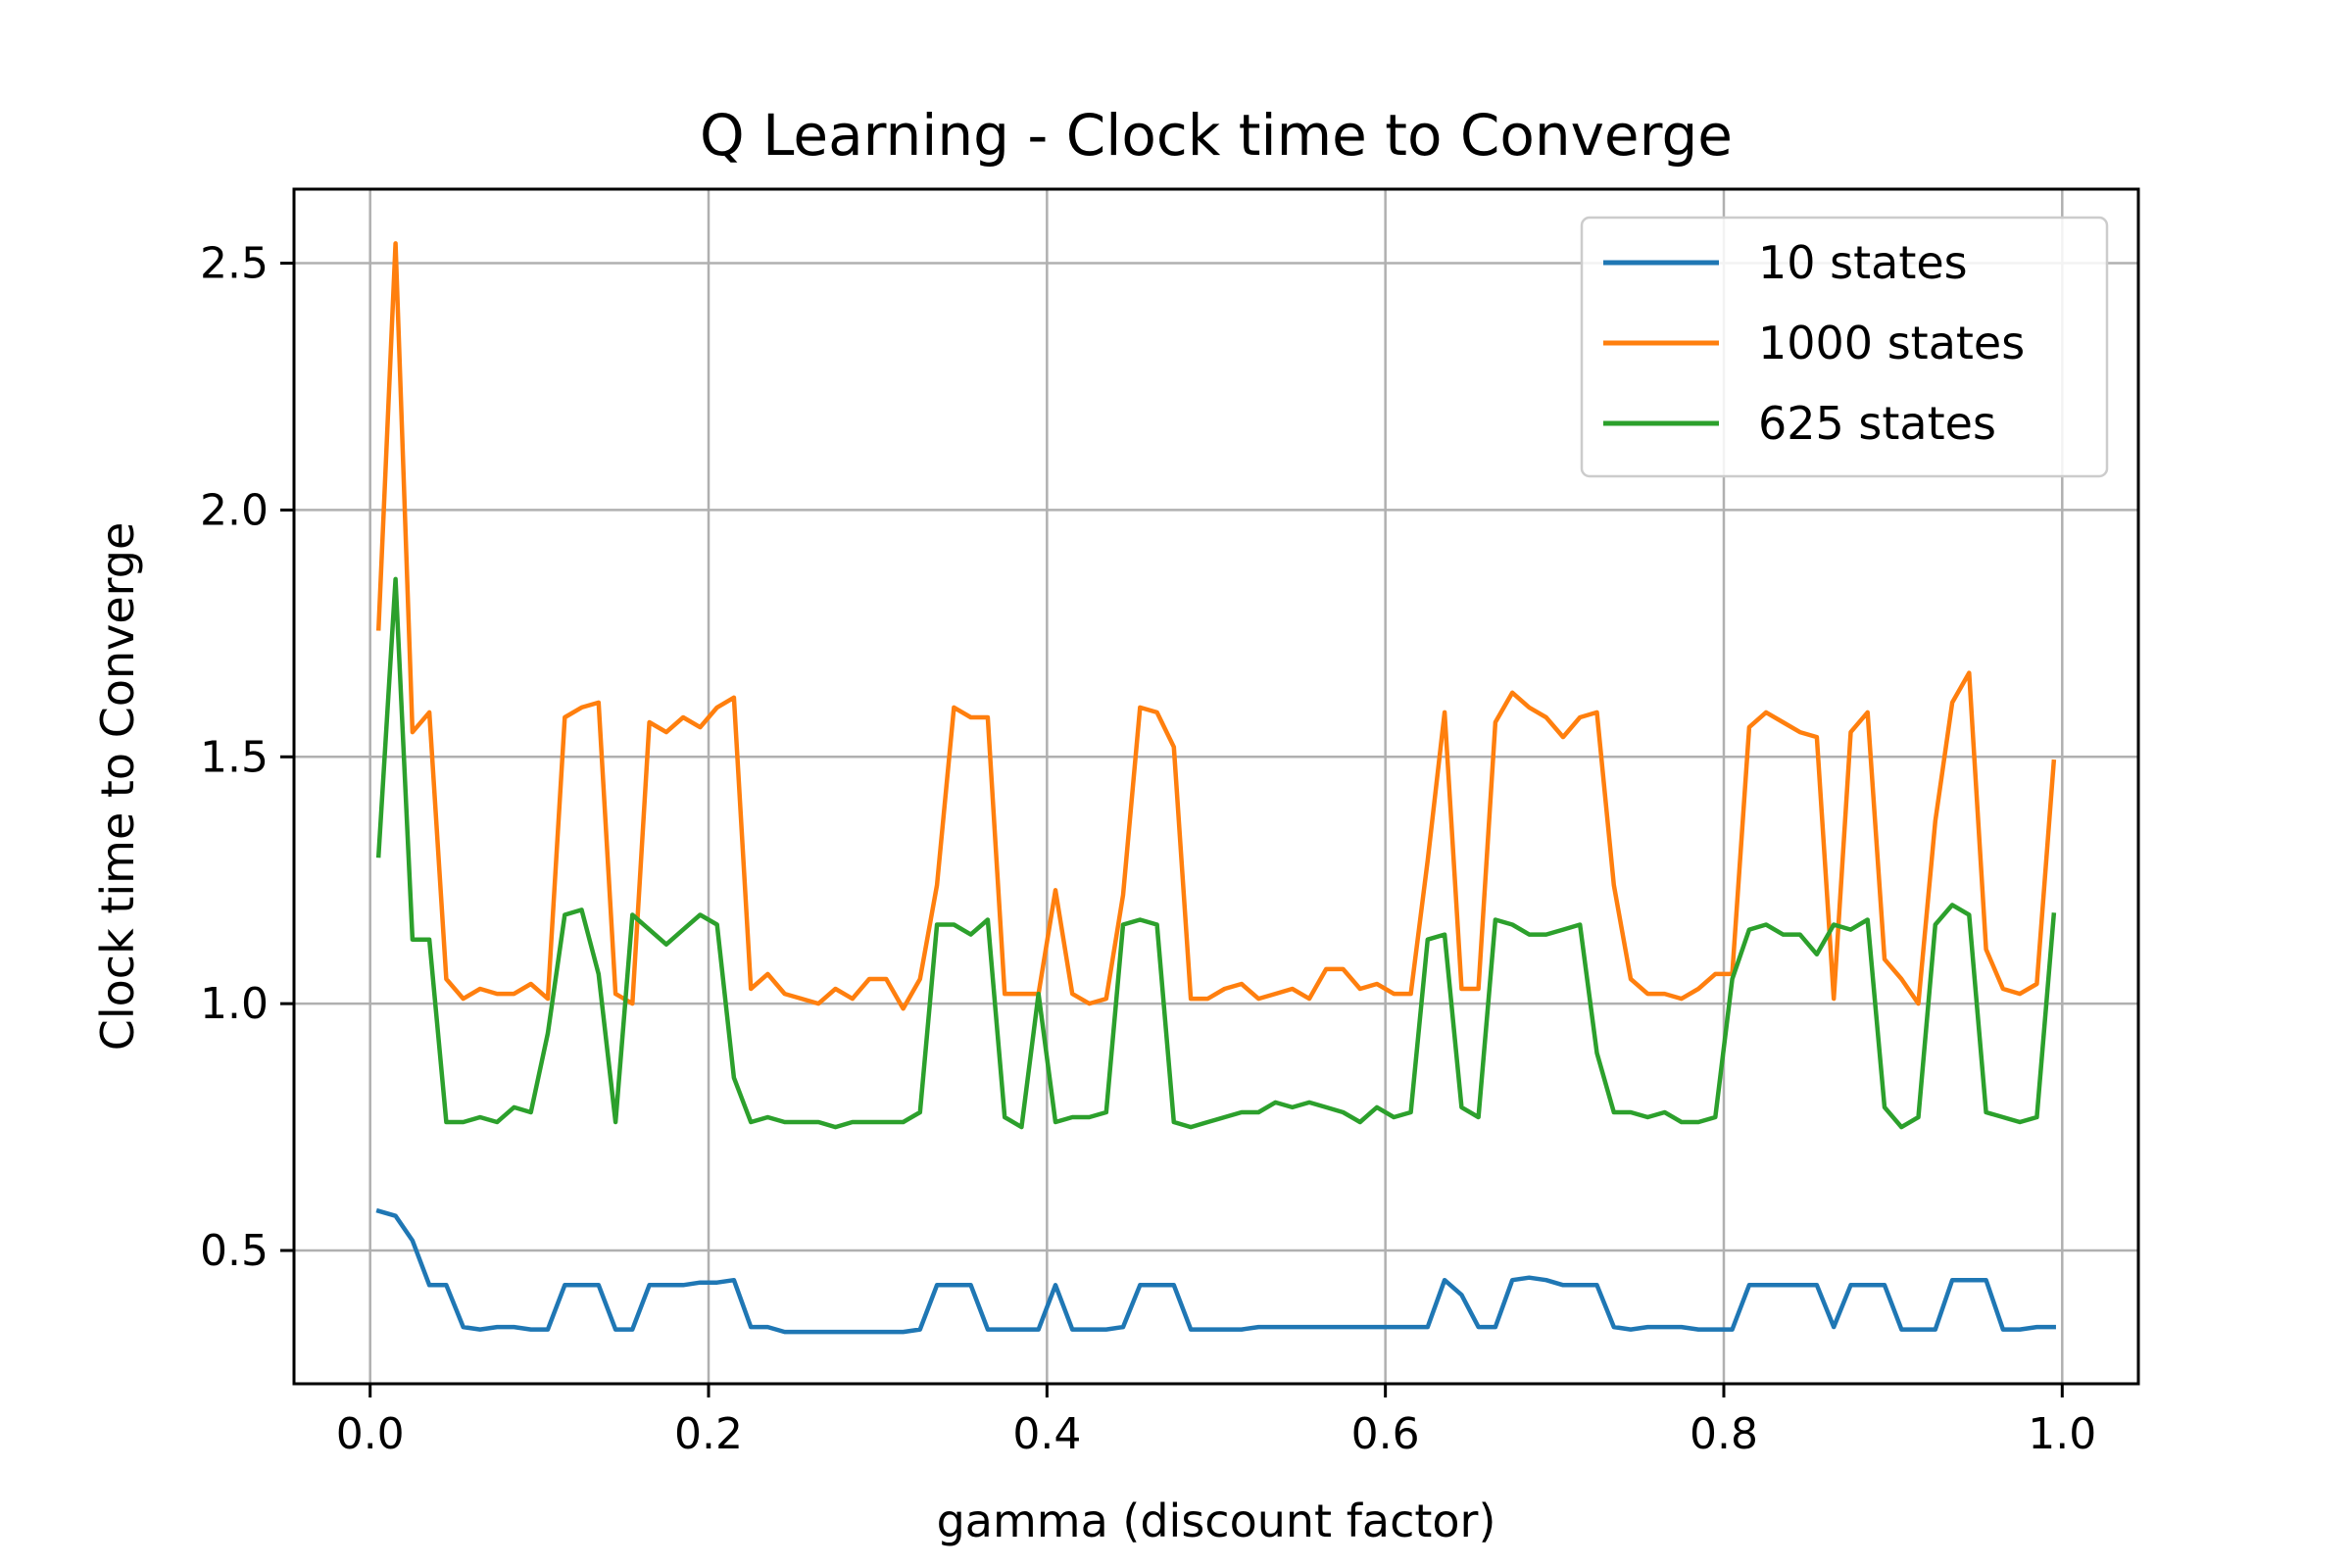  I want to click on legend: 10 states 1000 states 625 states, so click(1844, 347).